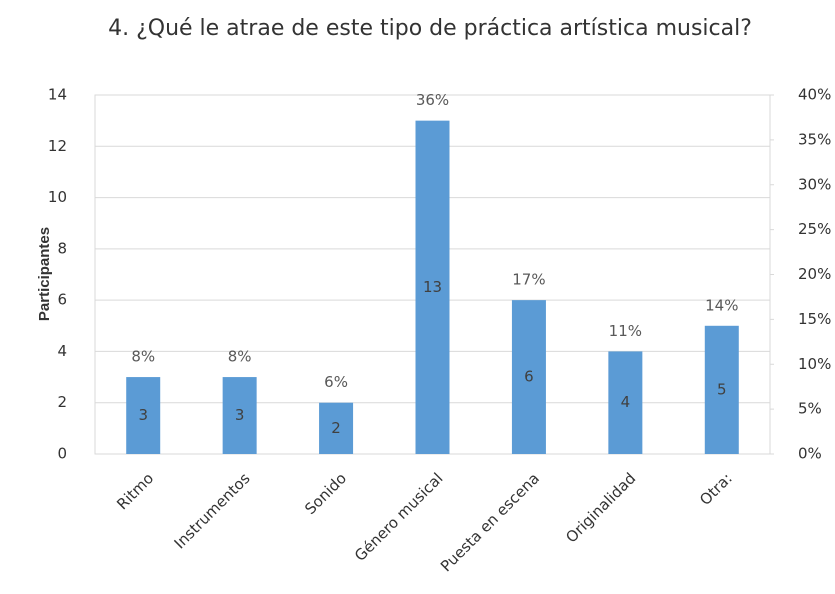  Describe the element at coordinates (432, 100) in the screenshot. I see `percent-label: 36%` at that location.